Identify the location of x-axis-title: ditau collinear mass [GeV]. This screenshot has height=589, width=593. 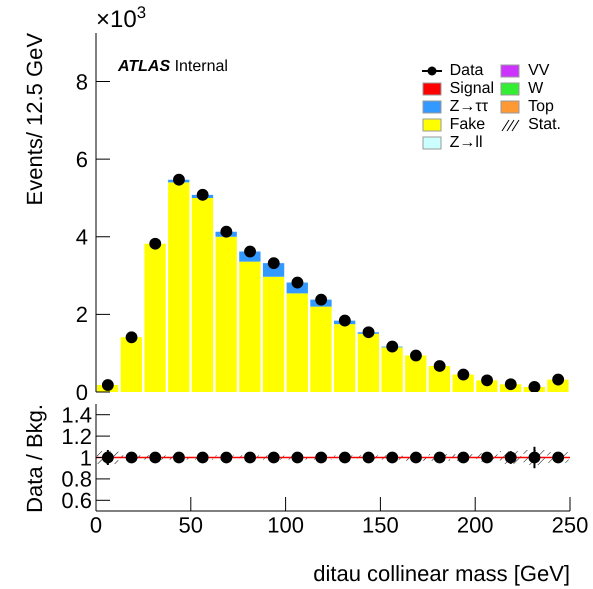
(441, 573).